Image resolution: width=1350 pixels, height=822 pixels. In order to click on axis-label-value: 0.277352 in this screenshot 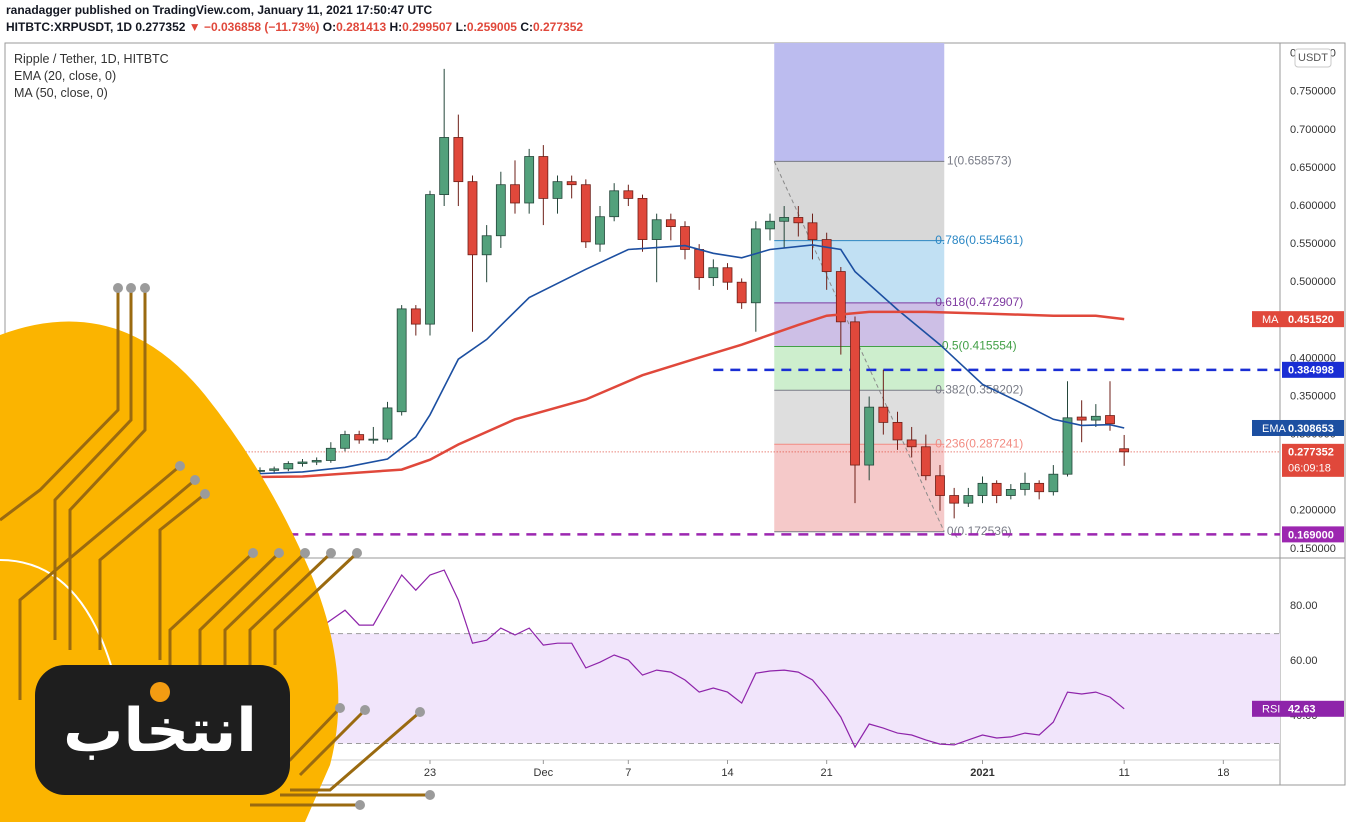, I will do `click(1311, 453)`.